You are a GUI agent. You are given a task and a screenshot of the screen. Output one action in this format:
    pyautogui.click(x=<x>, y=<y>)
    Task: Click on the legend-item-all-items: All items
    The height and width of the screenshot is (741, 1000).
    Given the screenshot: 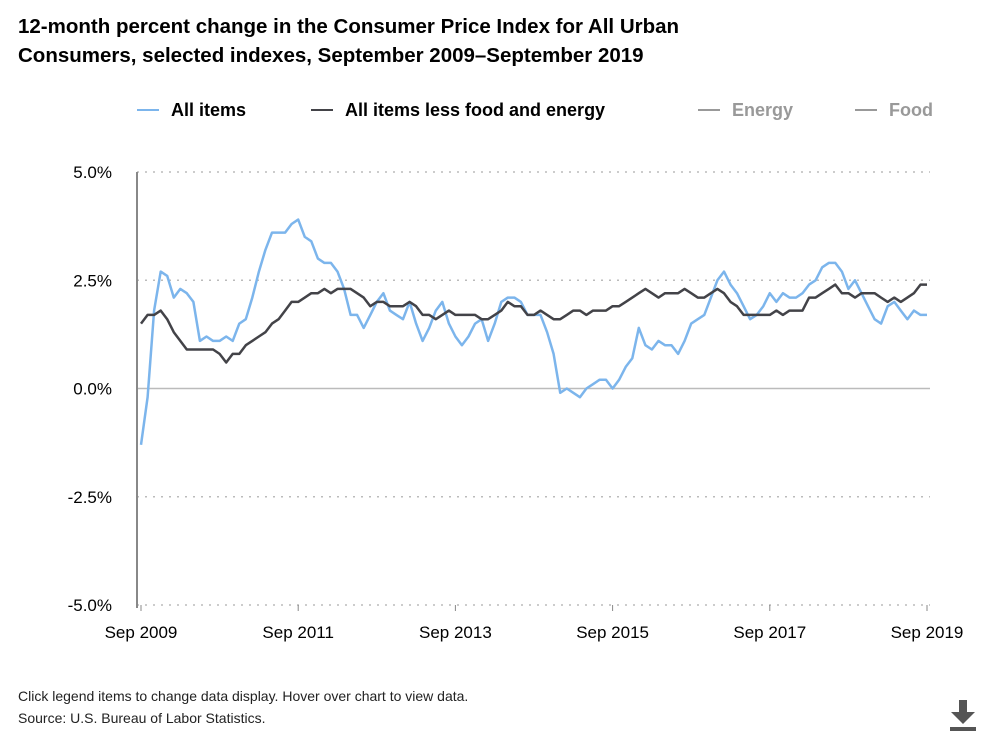 What is the action you would take?
    pyautogui.click(x=191, y=110)
    